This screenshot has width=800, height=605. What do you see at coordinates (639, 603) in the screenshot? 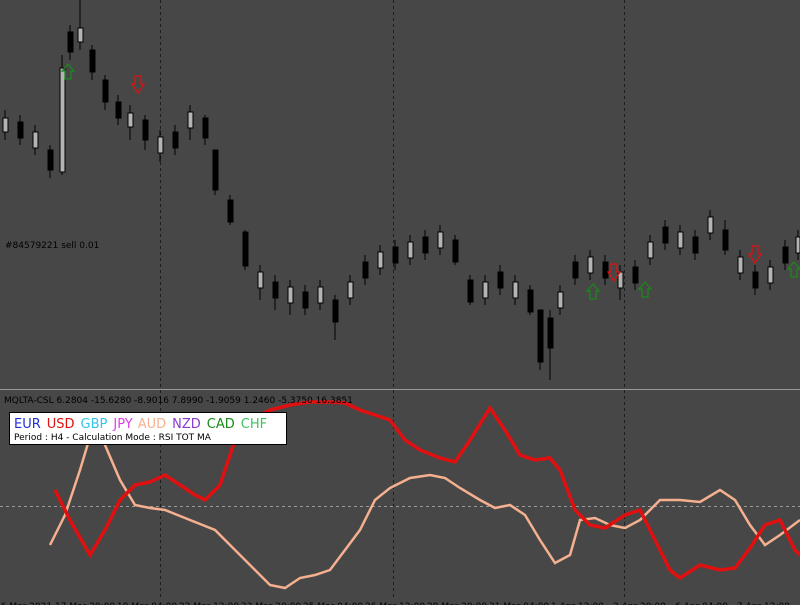
I see `time-tick-label: 2 Apr 20:00` at bounding box center [639, 603].